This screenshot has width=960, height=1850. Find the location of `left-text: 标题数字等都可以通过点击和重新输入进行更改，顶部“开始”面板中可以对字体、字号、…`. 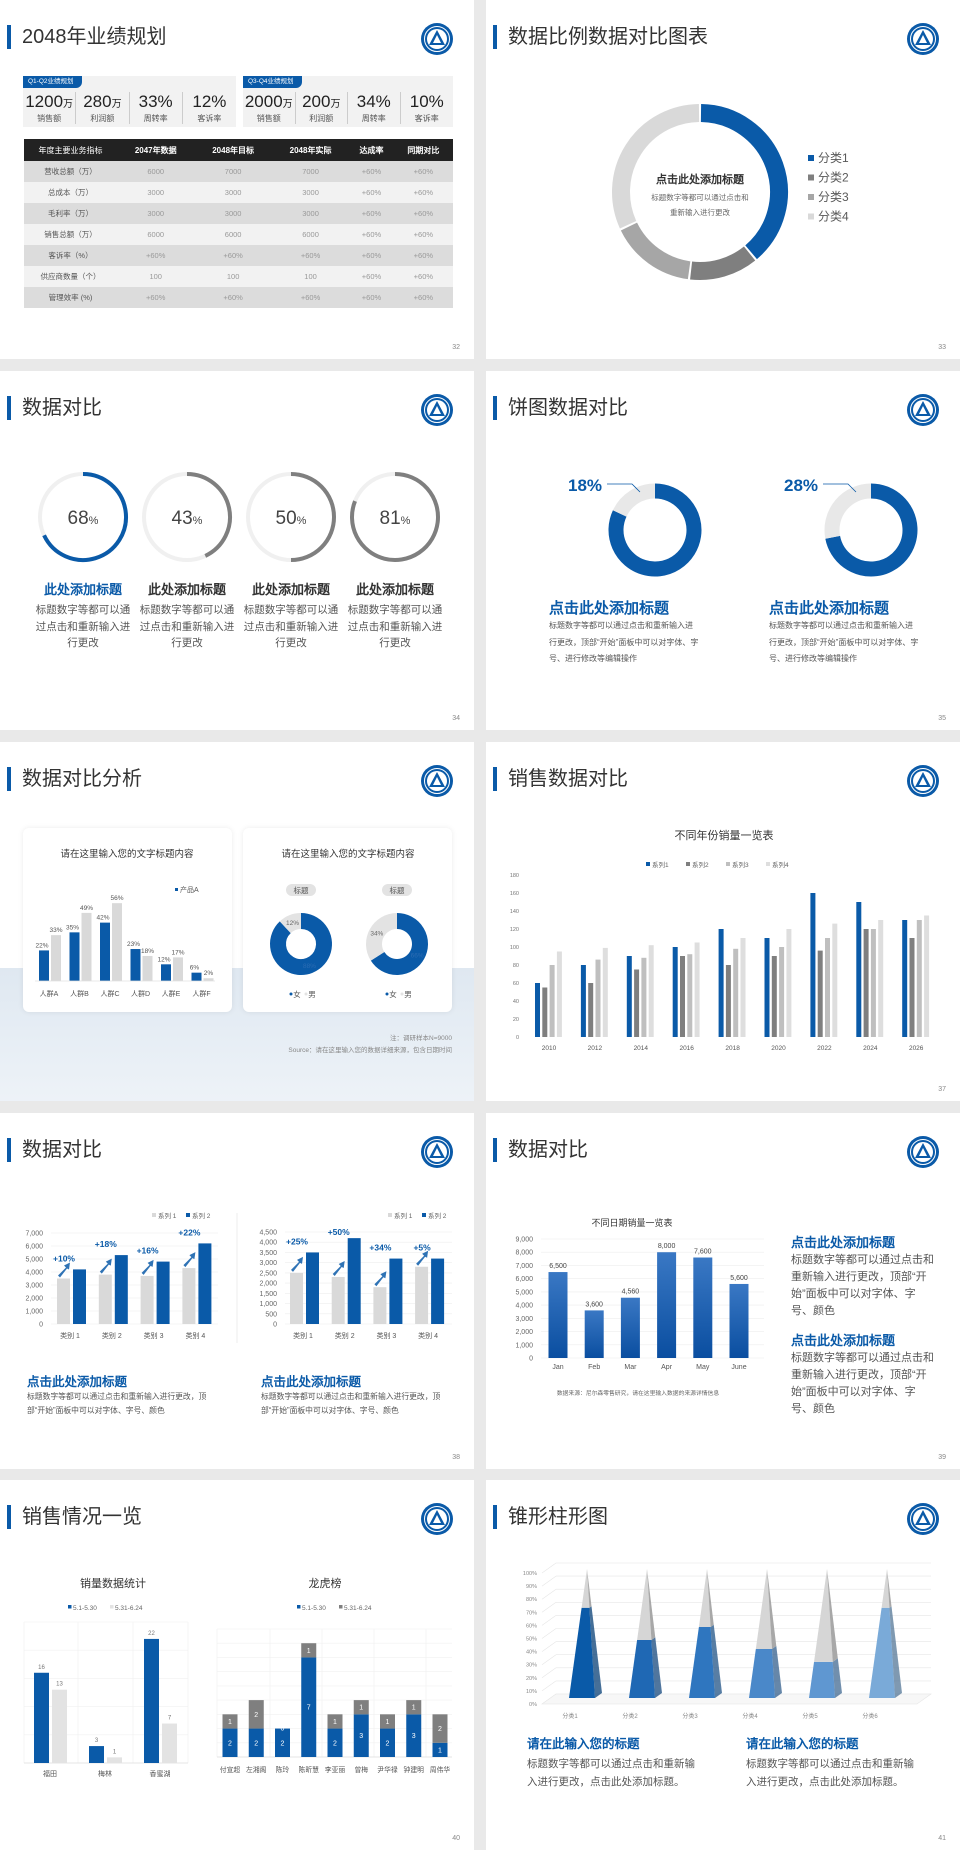

left-text: 标题数字等都可以通过点击和重新输入进行更改，顶部“开始”面板中可以对字体、字号、… is located at coordinates (117, 1403).